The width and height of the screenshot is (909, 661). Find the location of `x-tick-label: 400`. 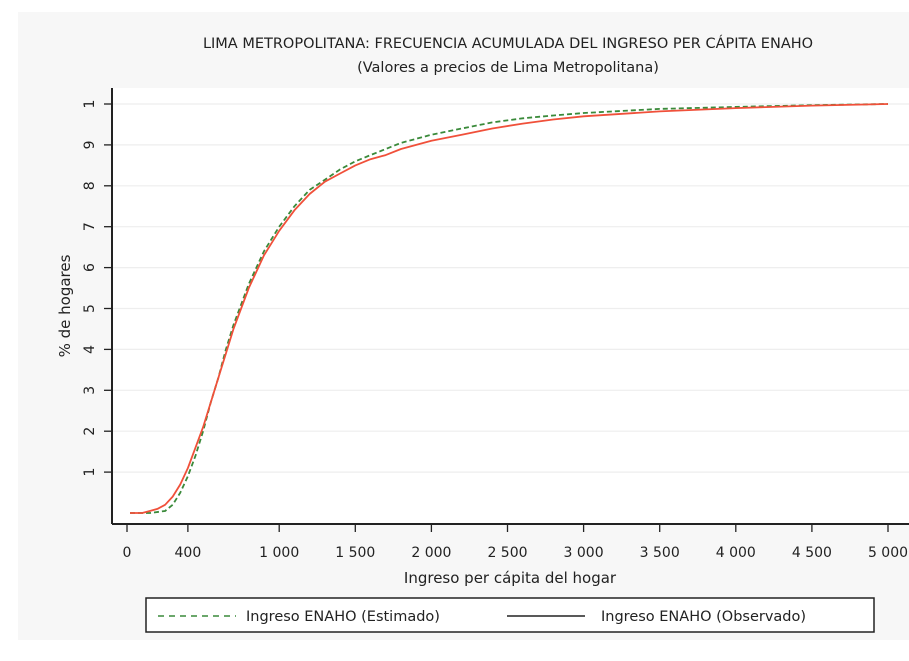

x-tick-label: 400 is located at coordinates (188, 553).